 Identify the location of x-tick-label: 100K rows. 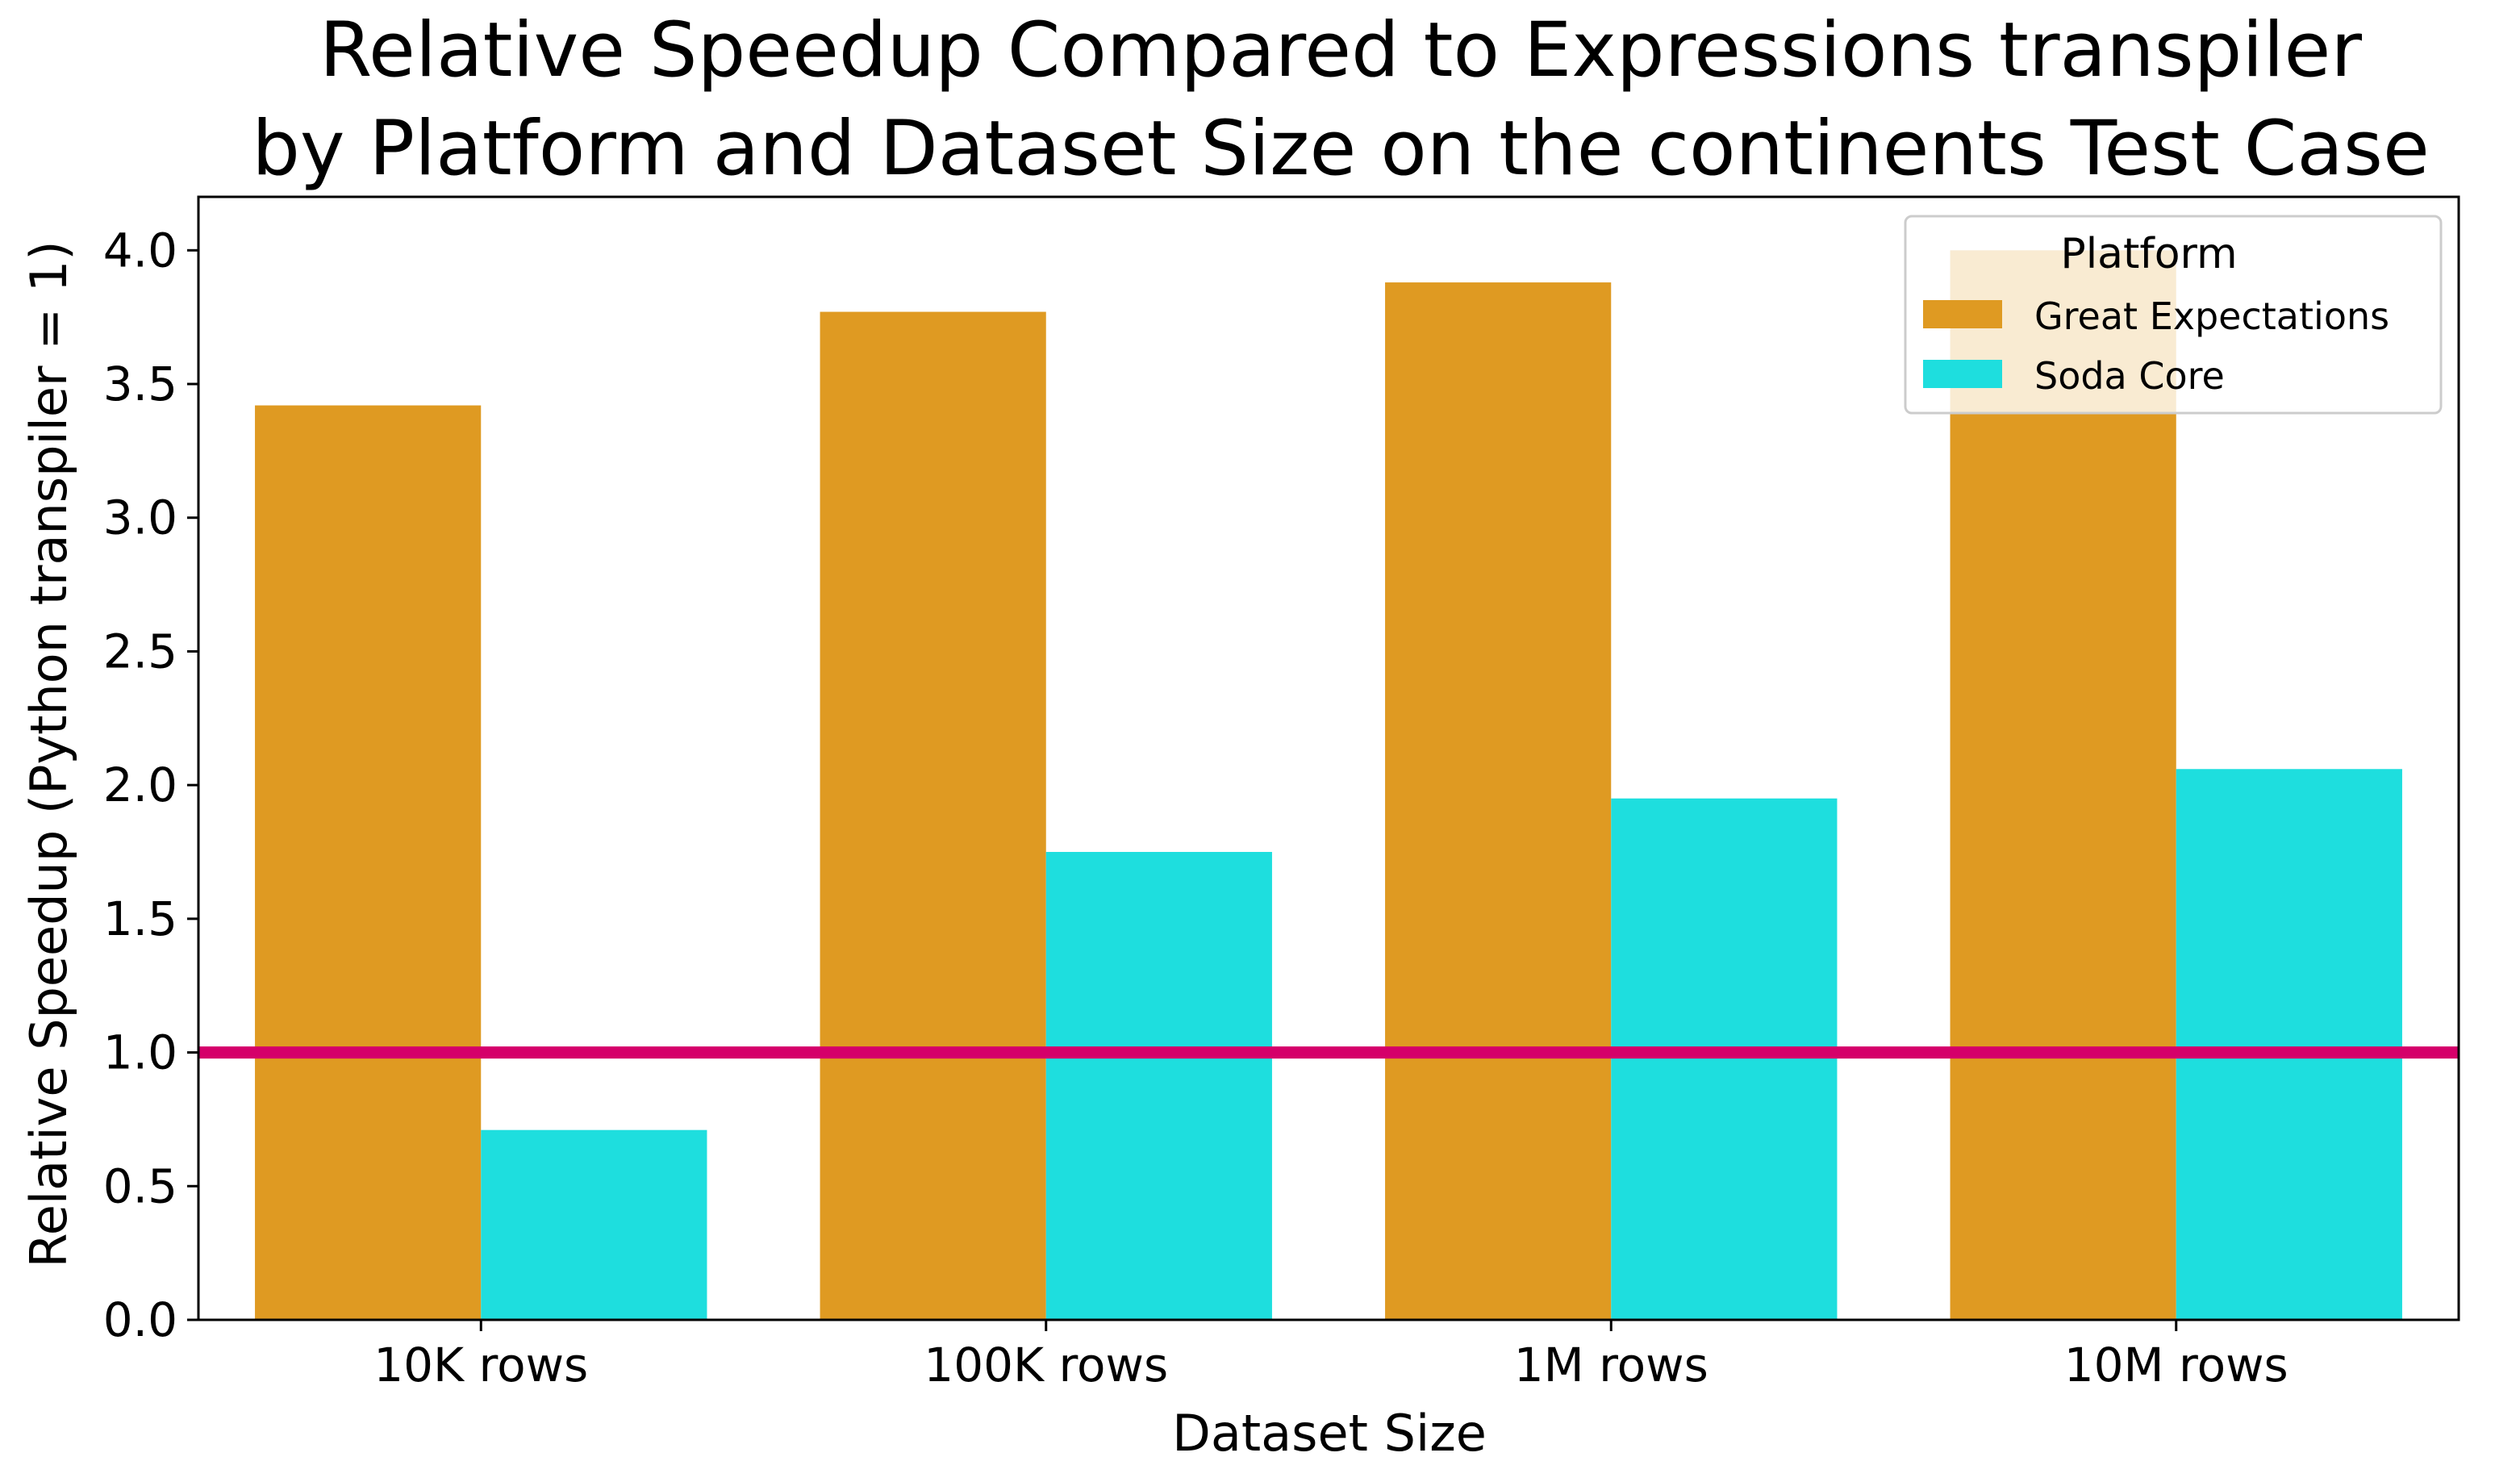
(1046, 1365).